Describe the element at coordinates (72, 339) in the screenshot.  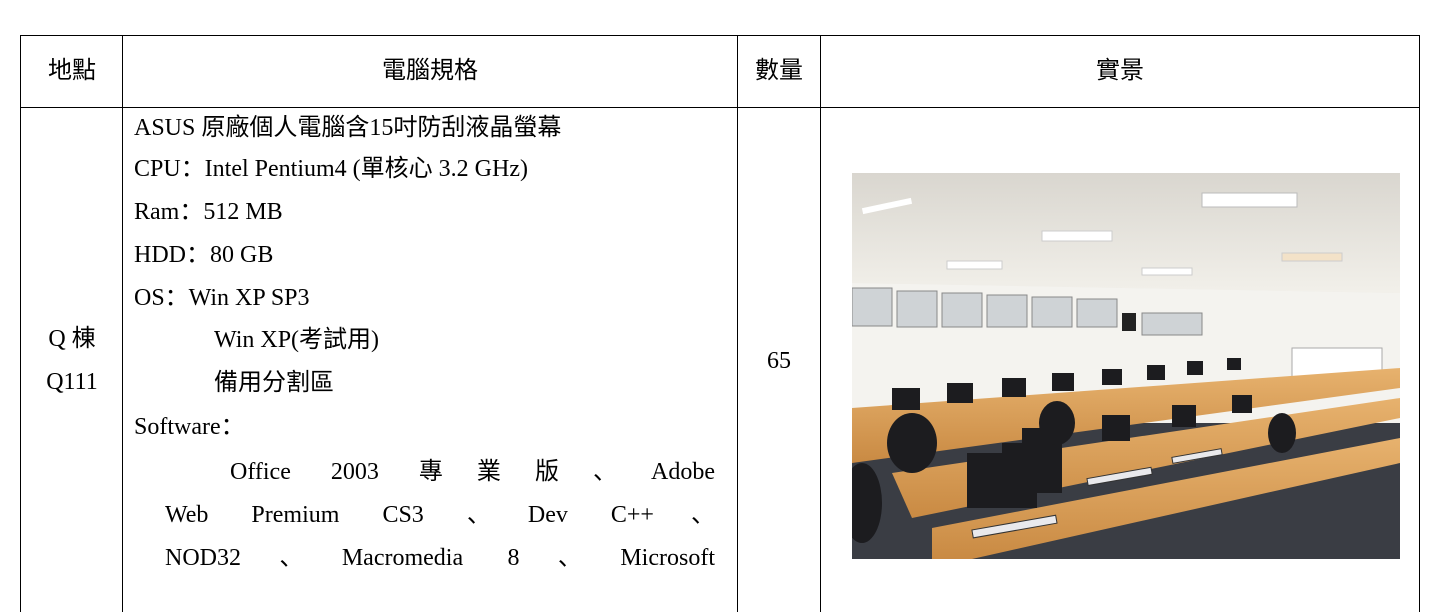
I see `location: Q 棟` at that location.